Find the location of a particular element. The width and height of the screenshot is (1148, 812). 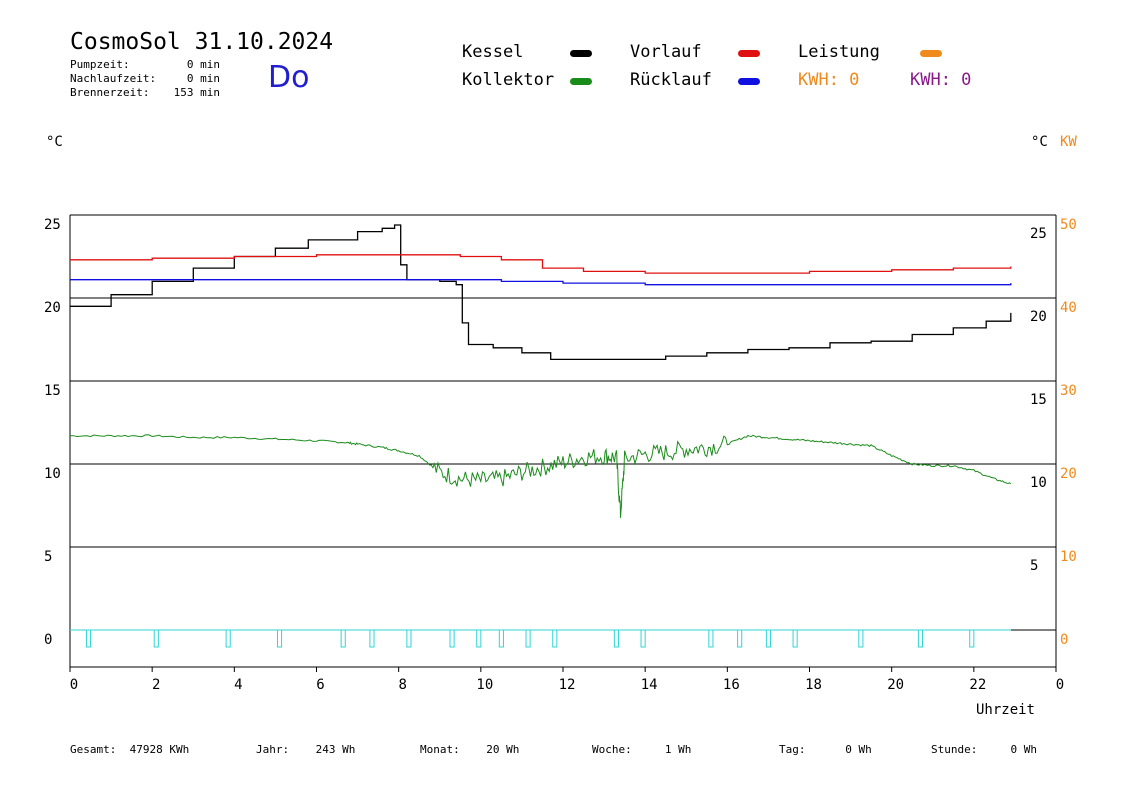

x-tick-label: 14 is located at coordinates (649, 685).